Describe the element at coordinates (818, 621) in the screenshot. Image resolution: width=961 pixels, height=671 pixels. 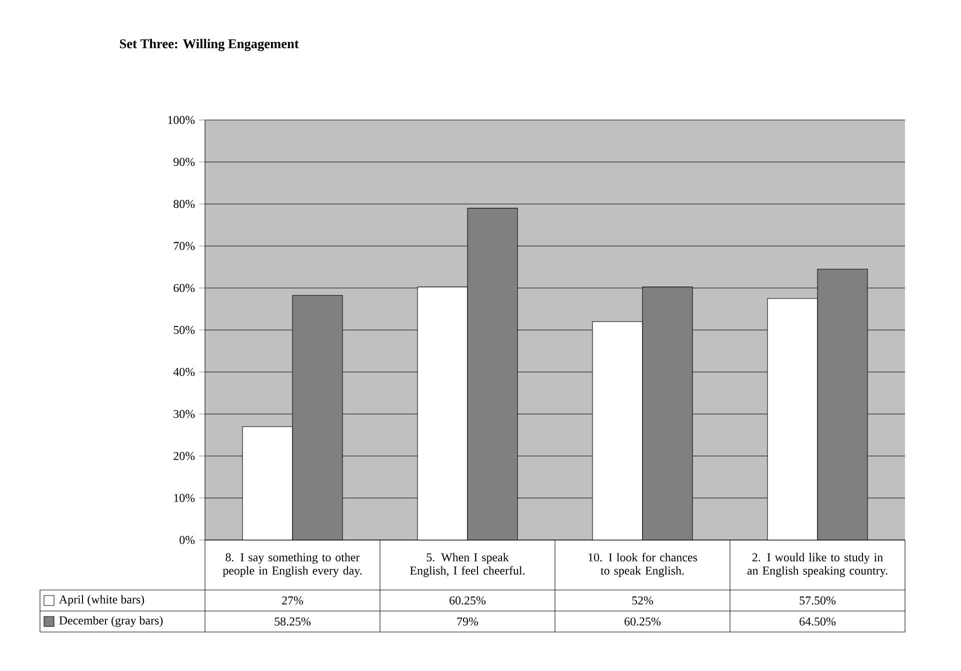
I see `data-label: 64.50%` at that location.